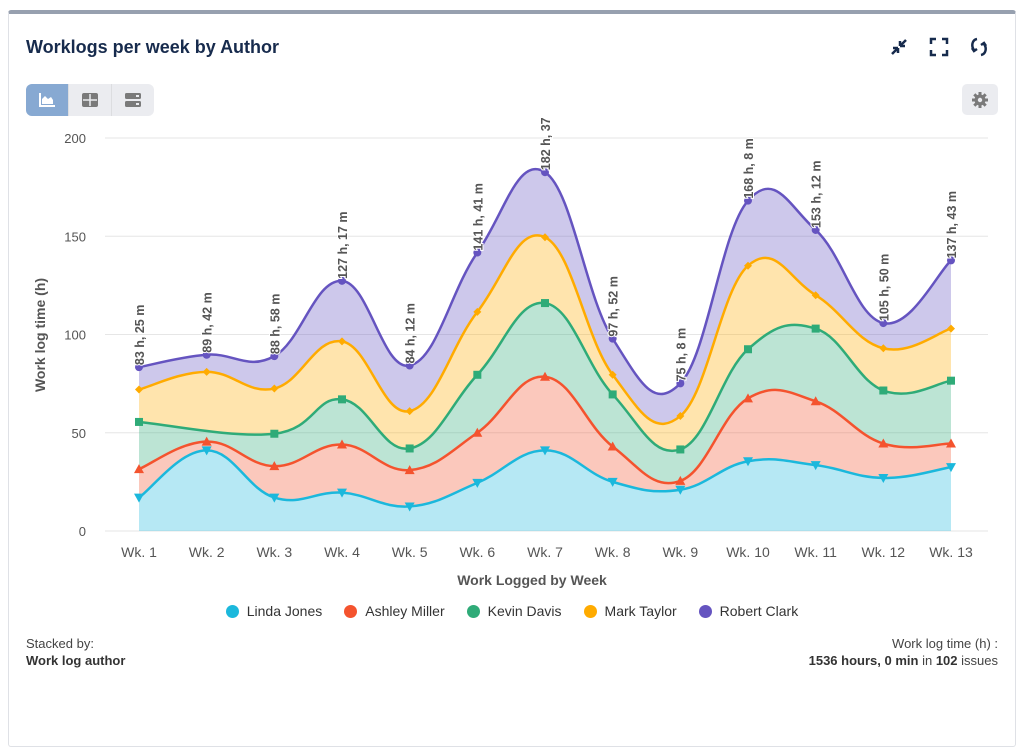 This screenshot has height=754, width=1024. I want to click on x-tick-label: Wk. 12, so click(884, 552).